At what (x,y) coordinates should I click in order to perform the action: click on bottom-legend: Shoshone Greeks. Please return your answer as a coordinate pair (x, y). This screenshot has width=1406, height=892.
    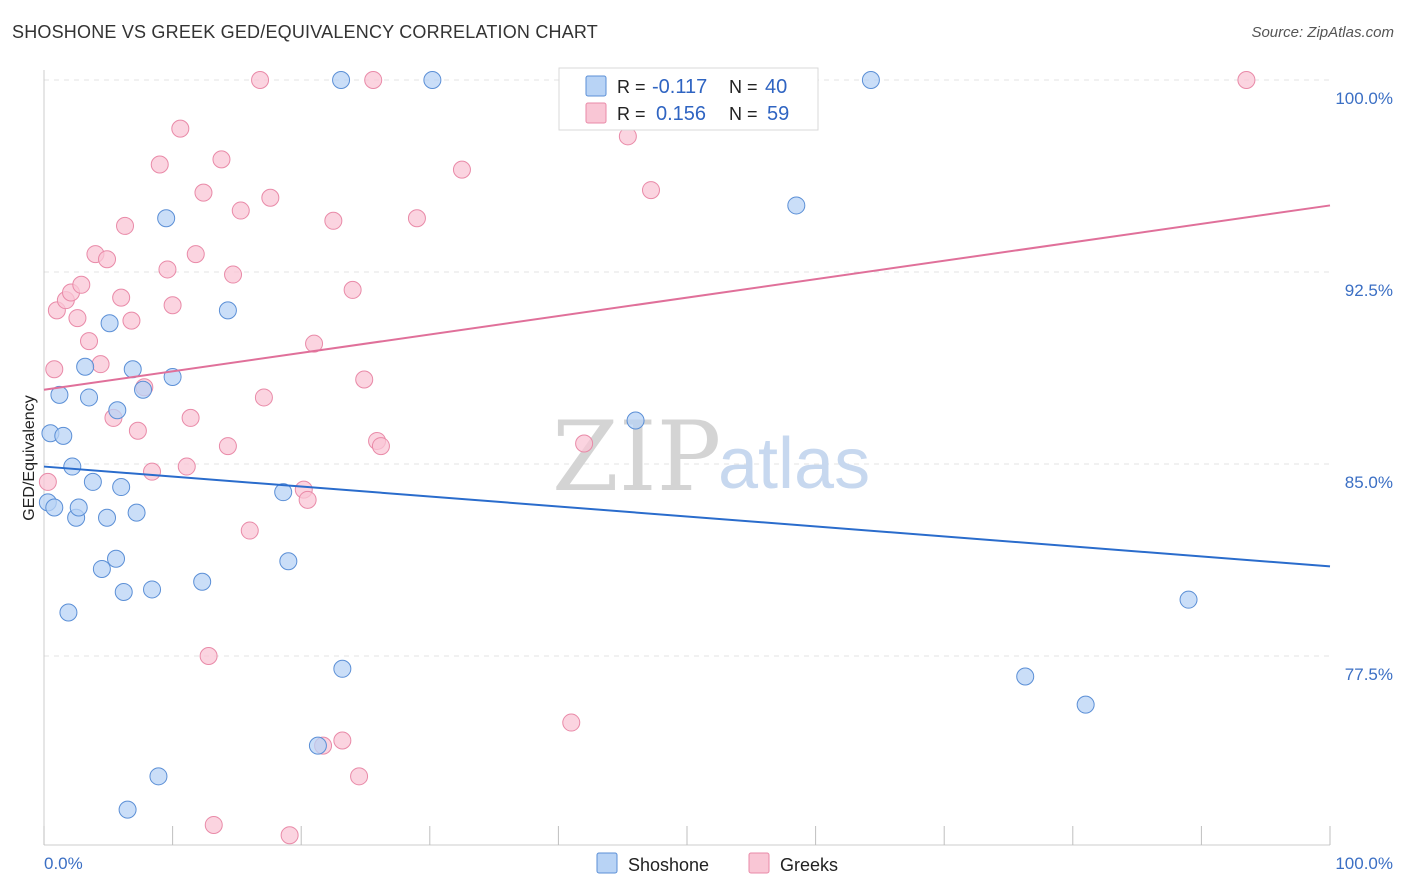
    Looking at the image, I should click on (717, 863).